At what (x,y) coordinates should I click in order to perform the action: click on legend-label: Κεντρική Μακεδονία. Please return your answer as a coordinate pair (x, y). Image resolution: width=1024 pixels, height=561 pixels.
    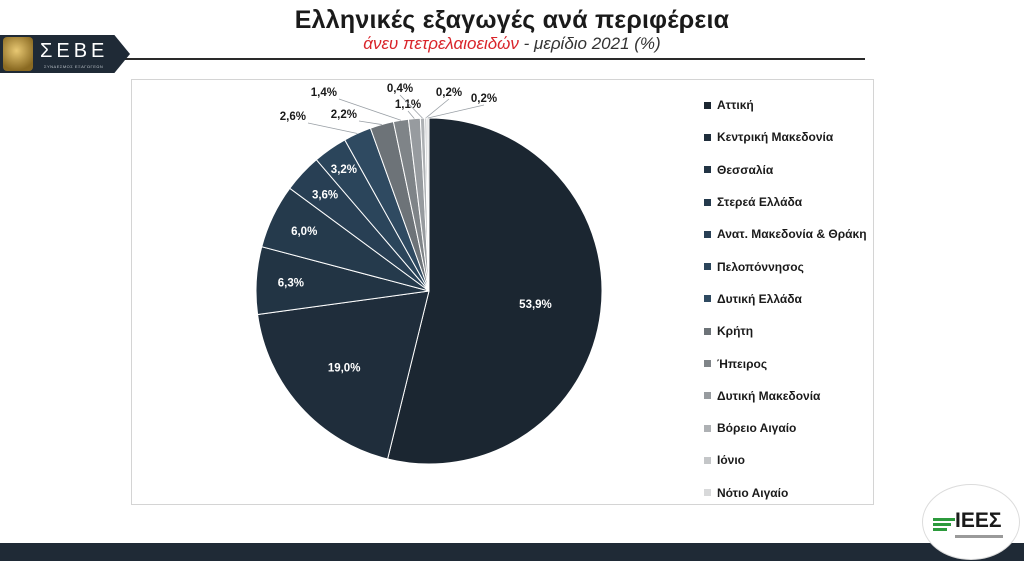
    Looking at the image, I should click on (775, 137).